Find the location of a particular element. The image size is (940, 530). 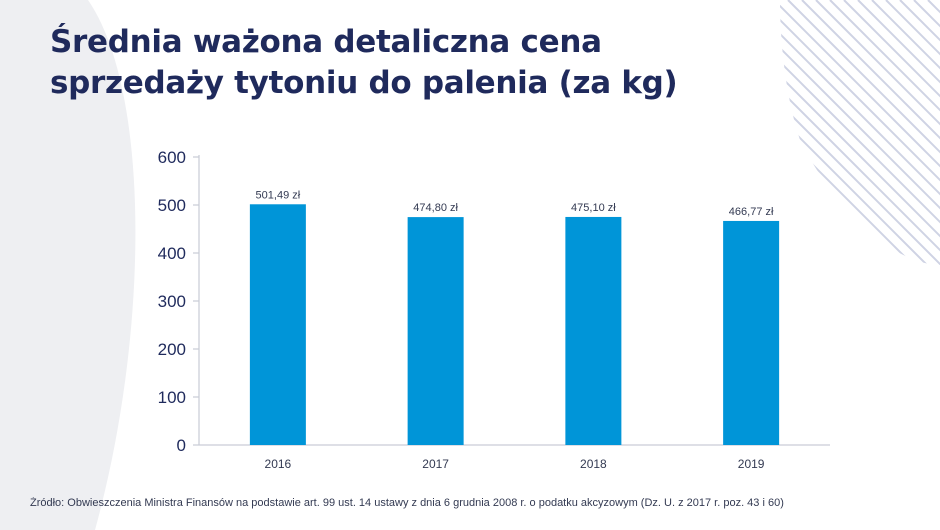

y-tick-label: 400 is located at coordinates (172, 253).